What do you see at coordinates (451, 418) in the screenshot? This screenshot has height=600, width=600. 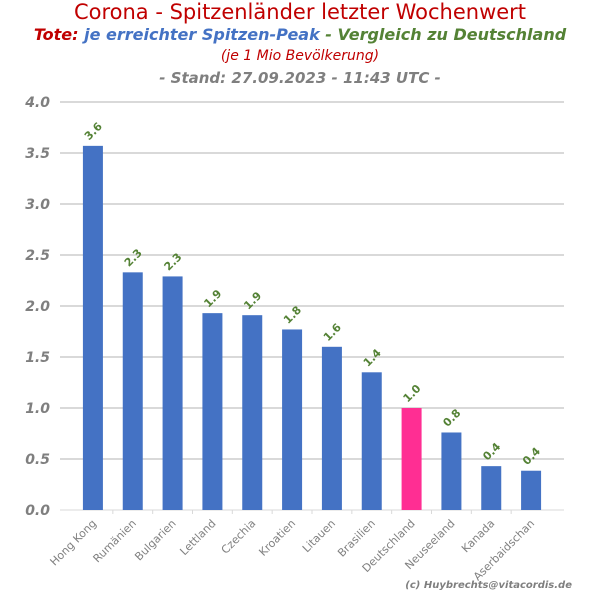 I see `data-label: 0.8` at bounding box center [451, 418].